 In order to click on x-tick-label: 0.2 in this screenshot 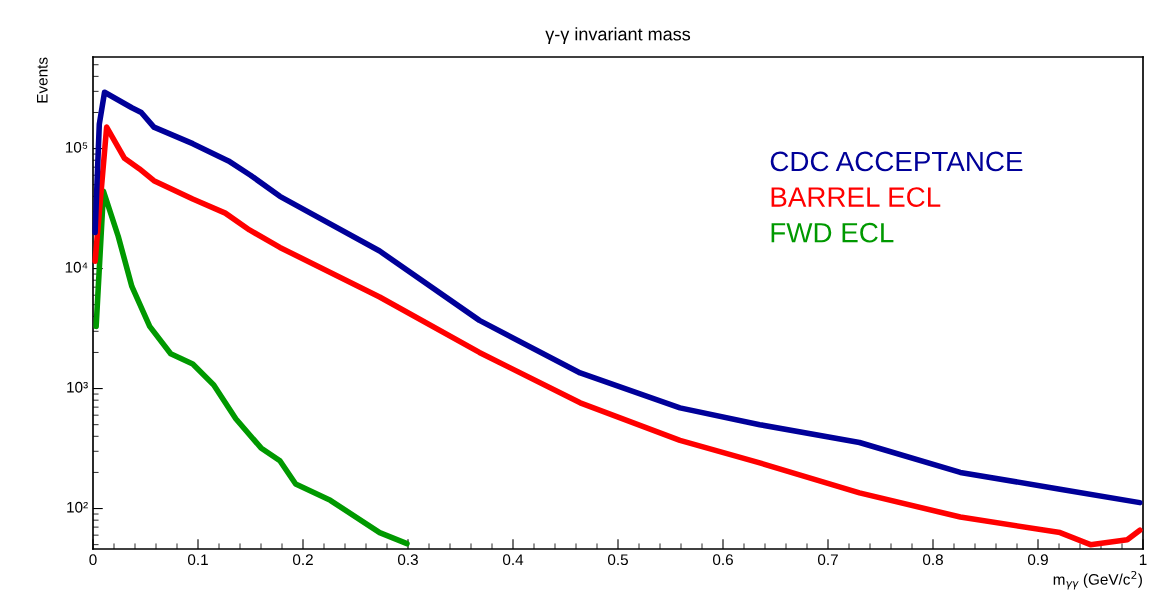, I will do `click(302, 560)`.